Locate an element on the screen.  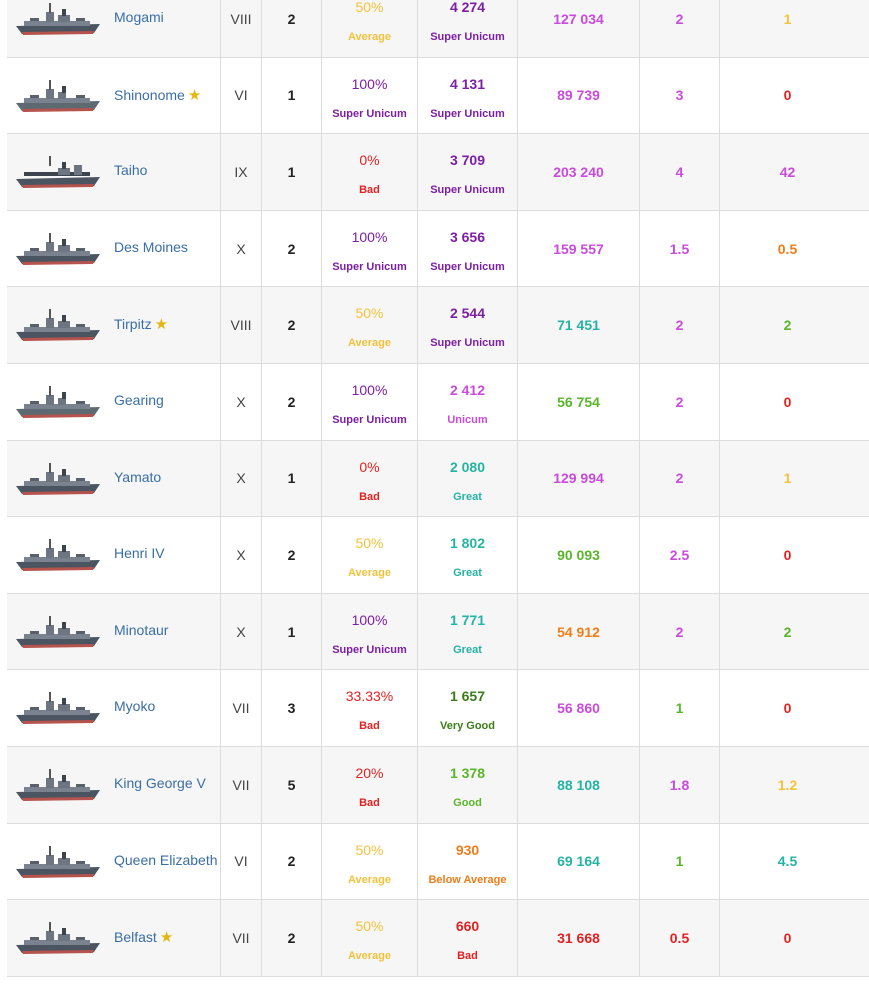
table-row: Yamato X 1 0% Bad 2 080 Great 129 994 2 is located at coordinates (438, 479).